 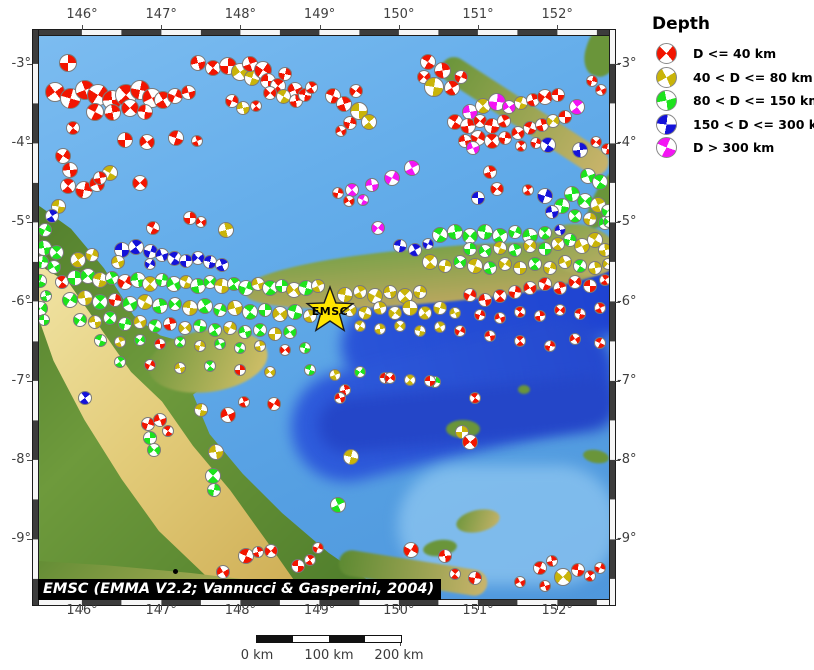 I want to click on legend-title: Depth, so click(x=681, y=24).